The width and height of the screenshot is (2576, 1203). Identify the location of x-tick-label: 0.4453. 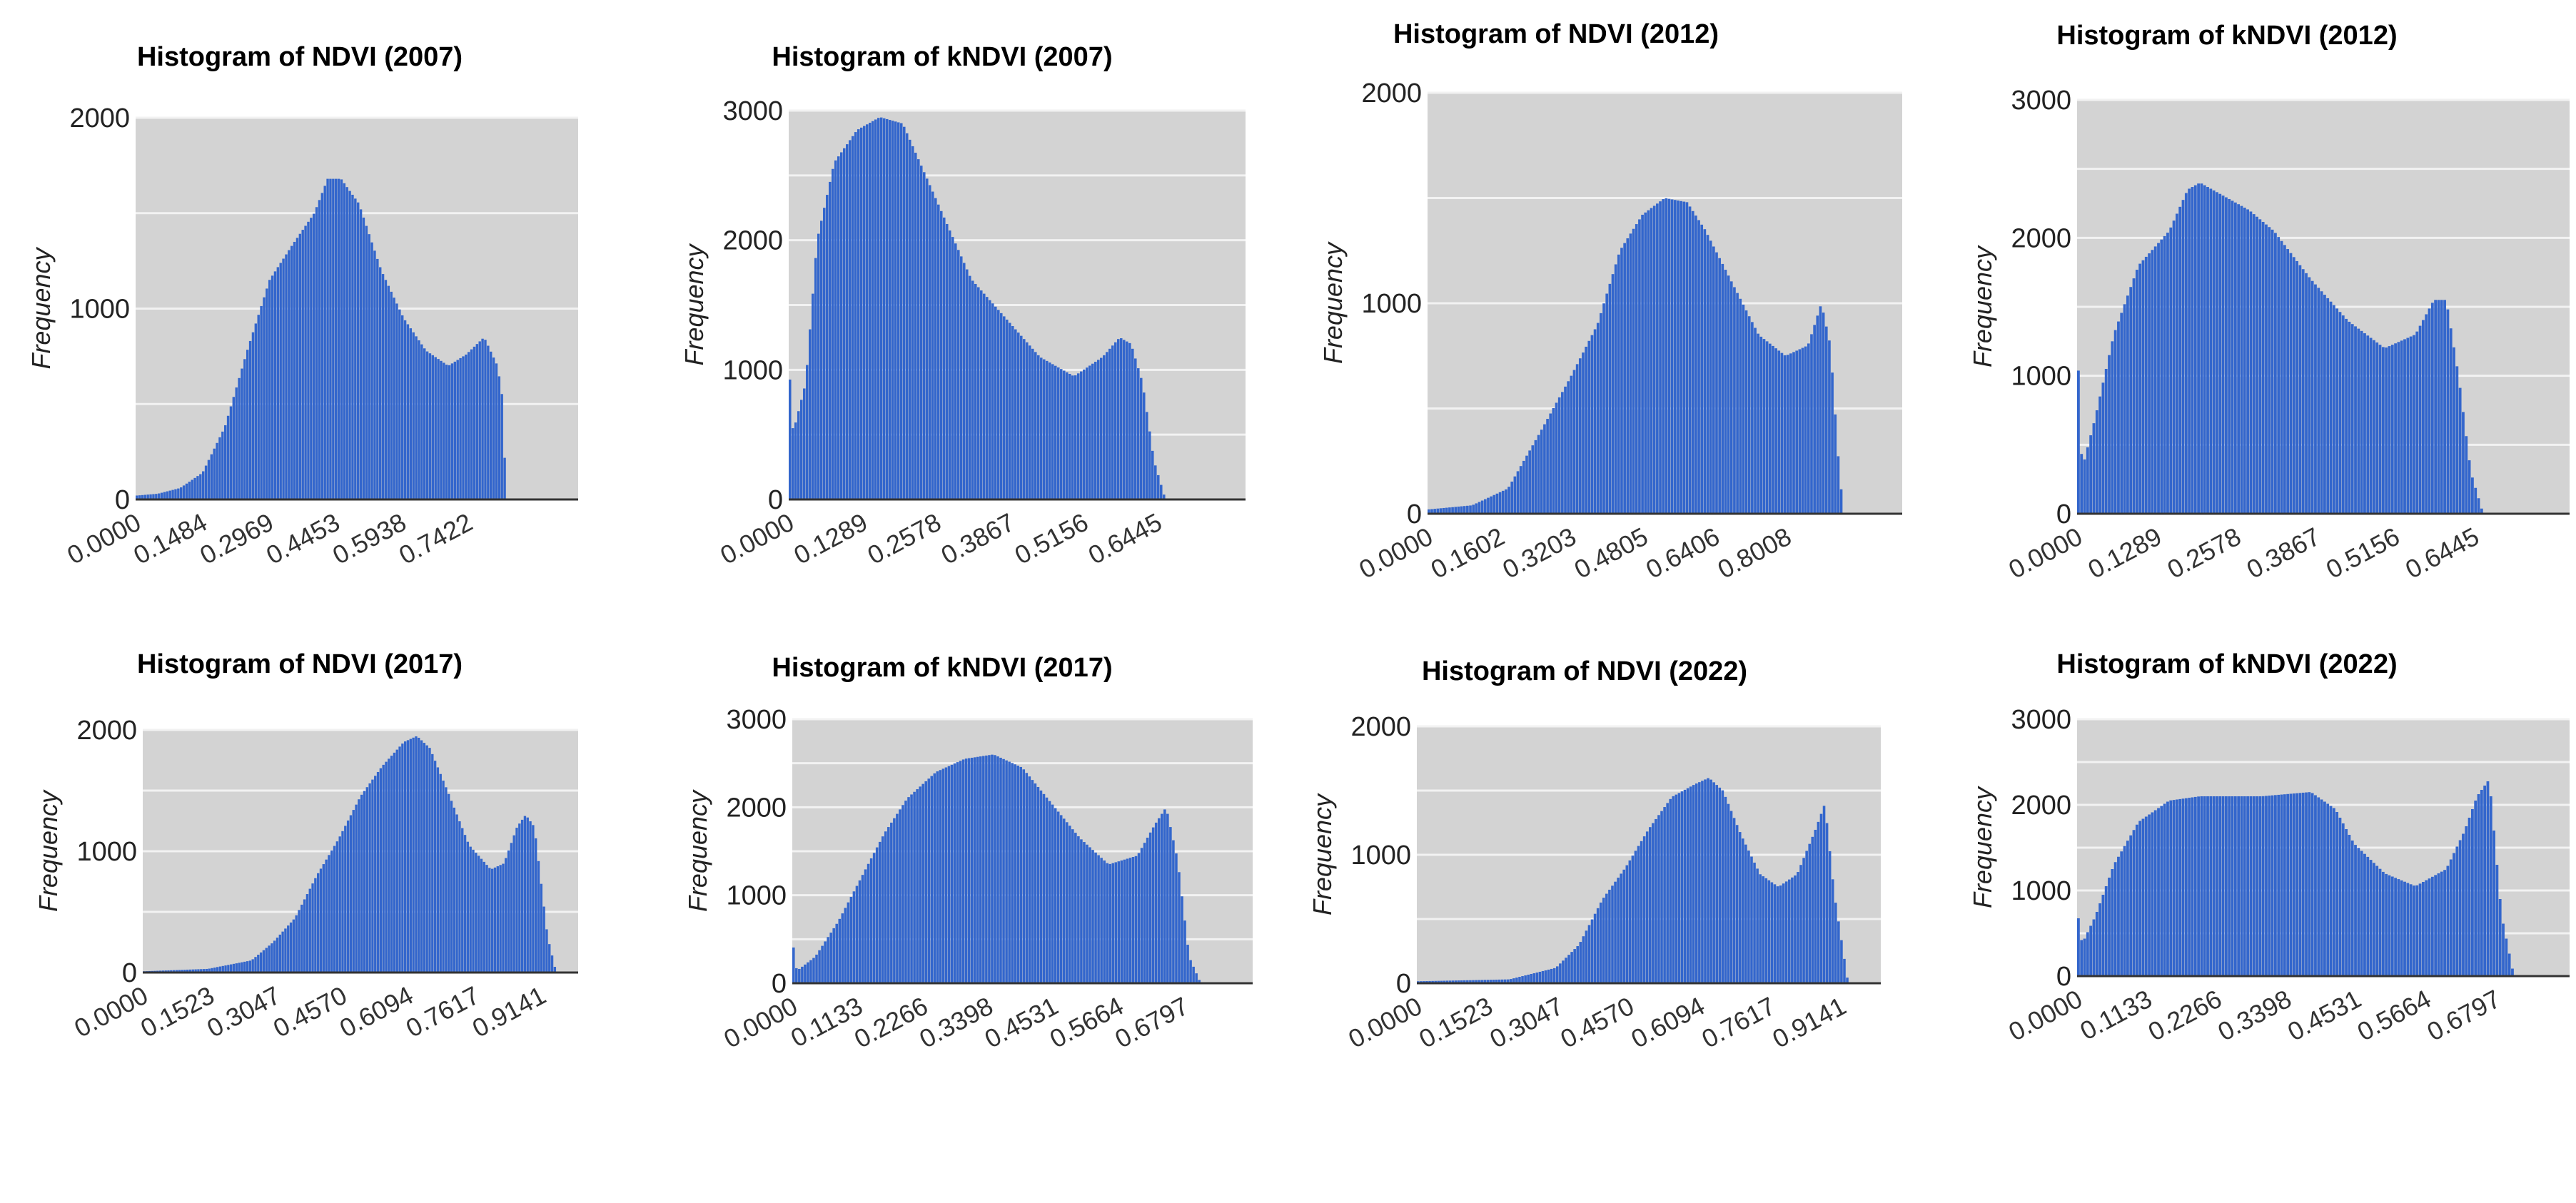
(302, 538).